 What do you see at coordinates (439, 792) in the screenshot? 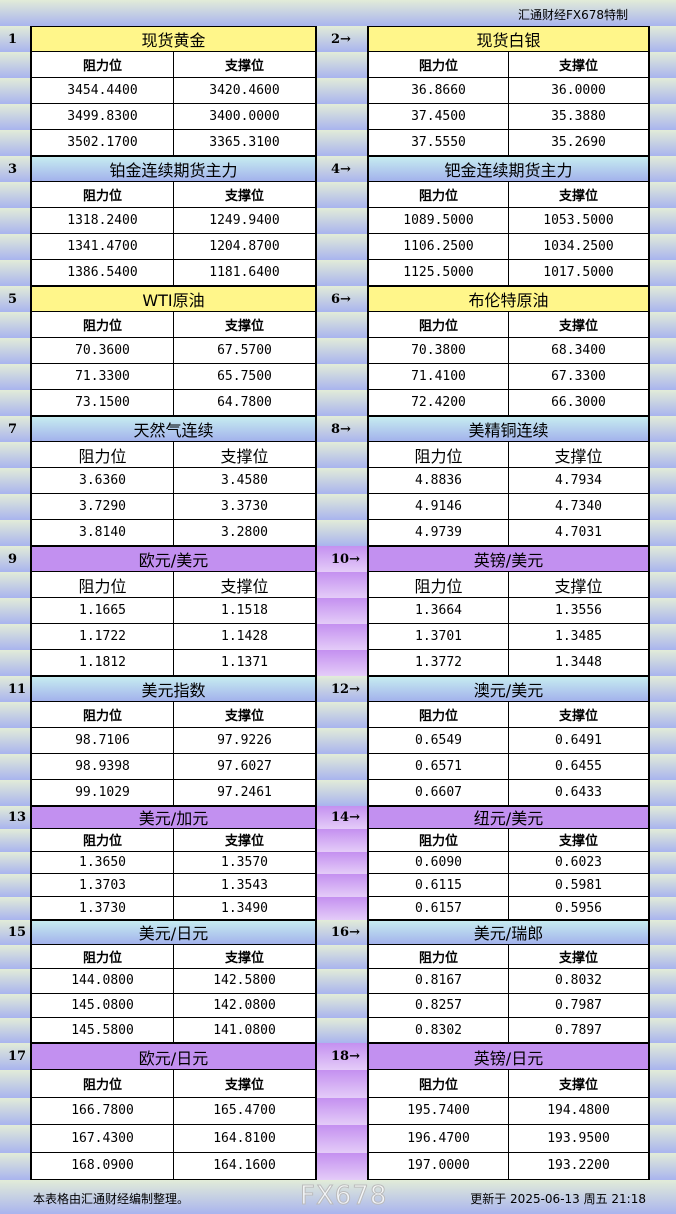
I see `resistance-value: 0.6607` at bounding box center [439, 792].